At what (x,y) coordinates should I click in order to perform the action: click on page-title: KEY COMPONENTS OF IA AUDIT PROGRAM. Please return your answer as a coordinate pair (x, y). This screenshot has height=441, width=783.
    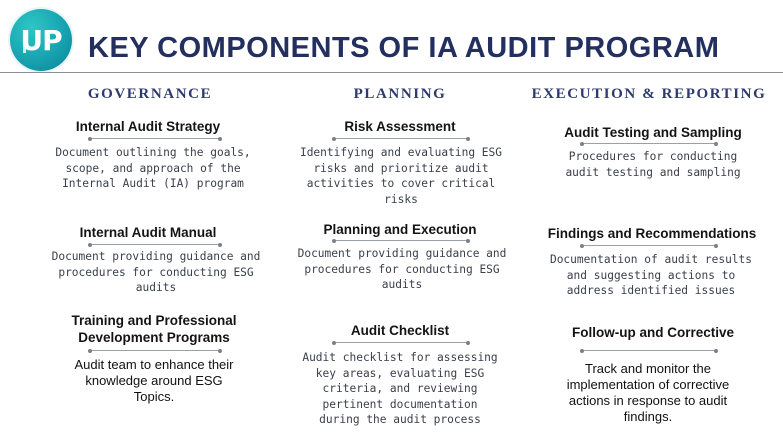
    Looking at the image, I should click on (404, 48).